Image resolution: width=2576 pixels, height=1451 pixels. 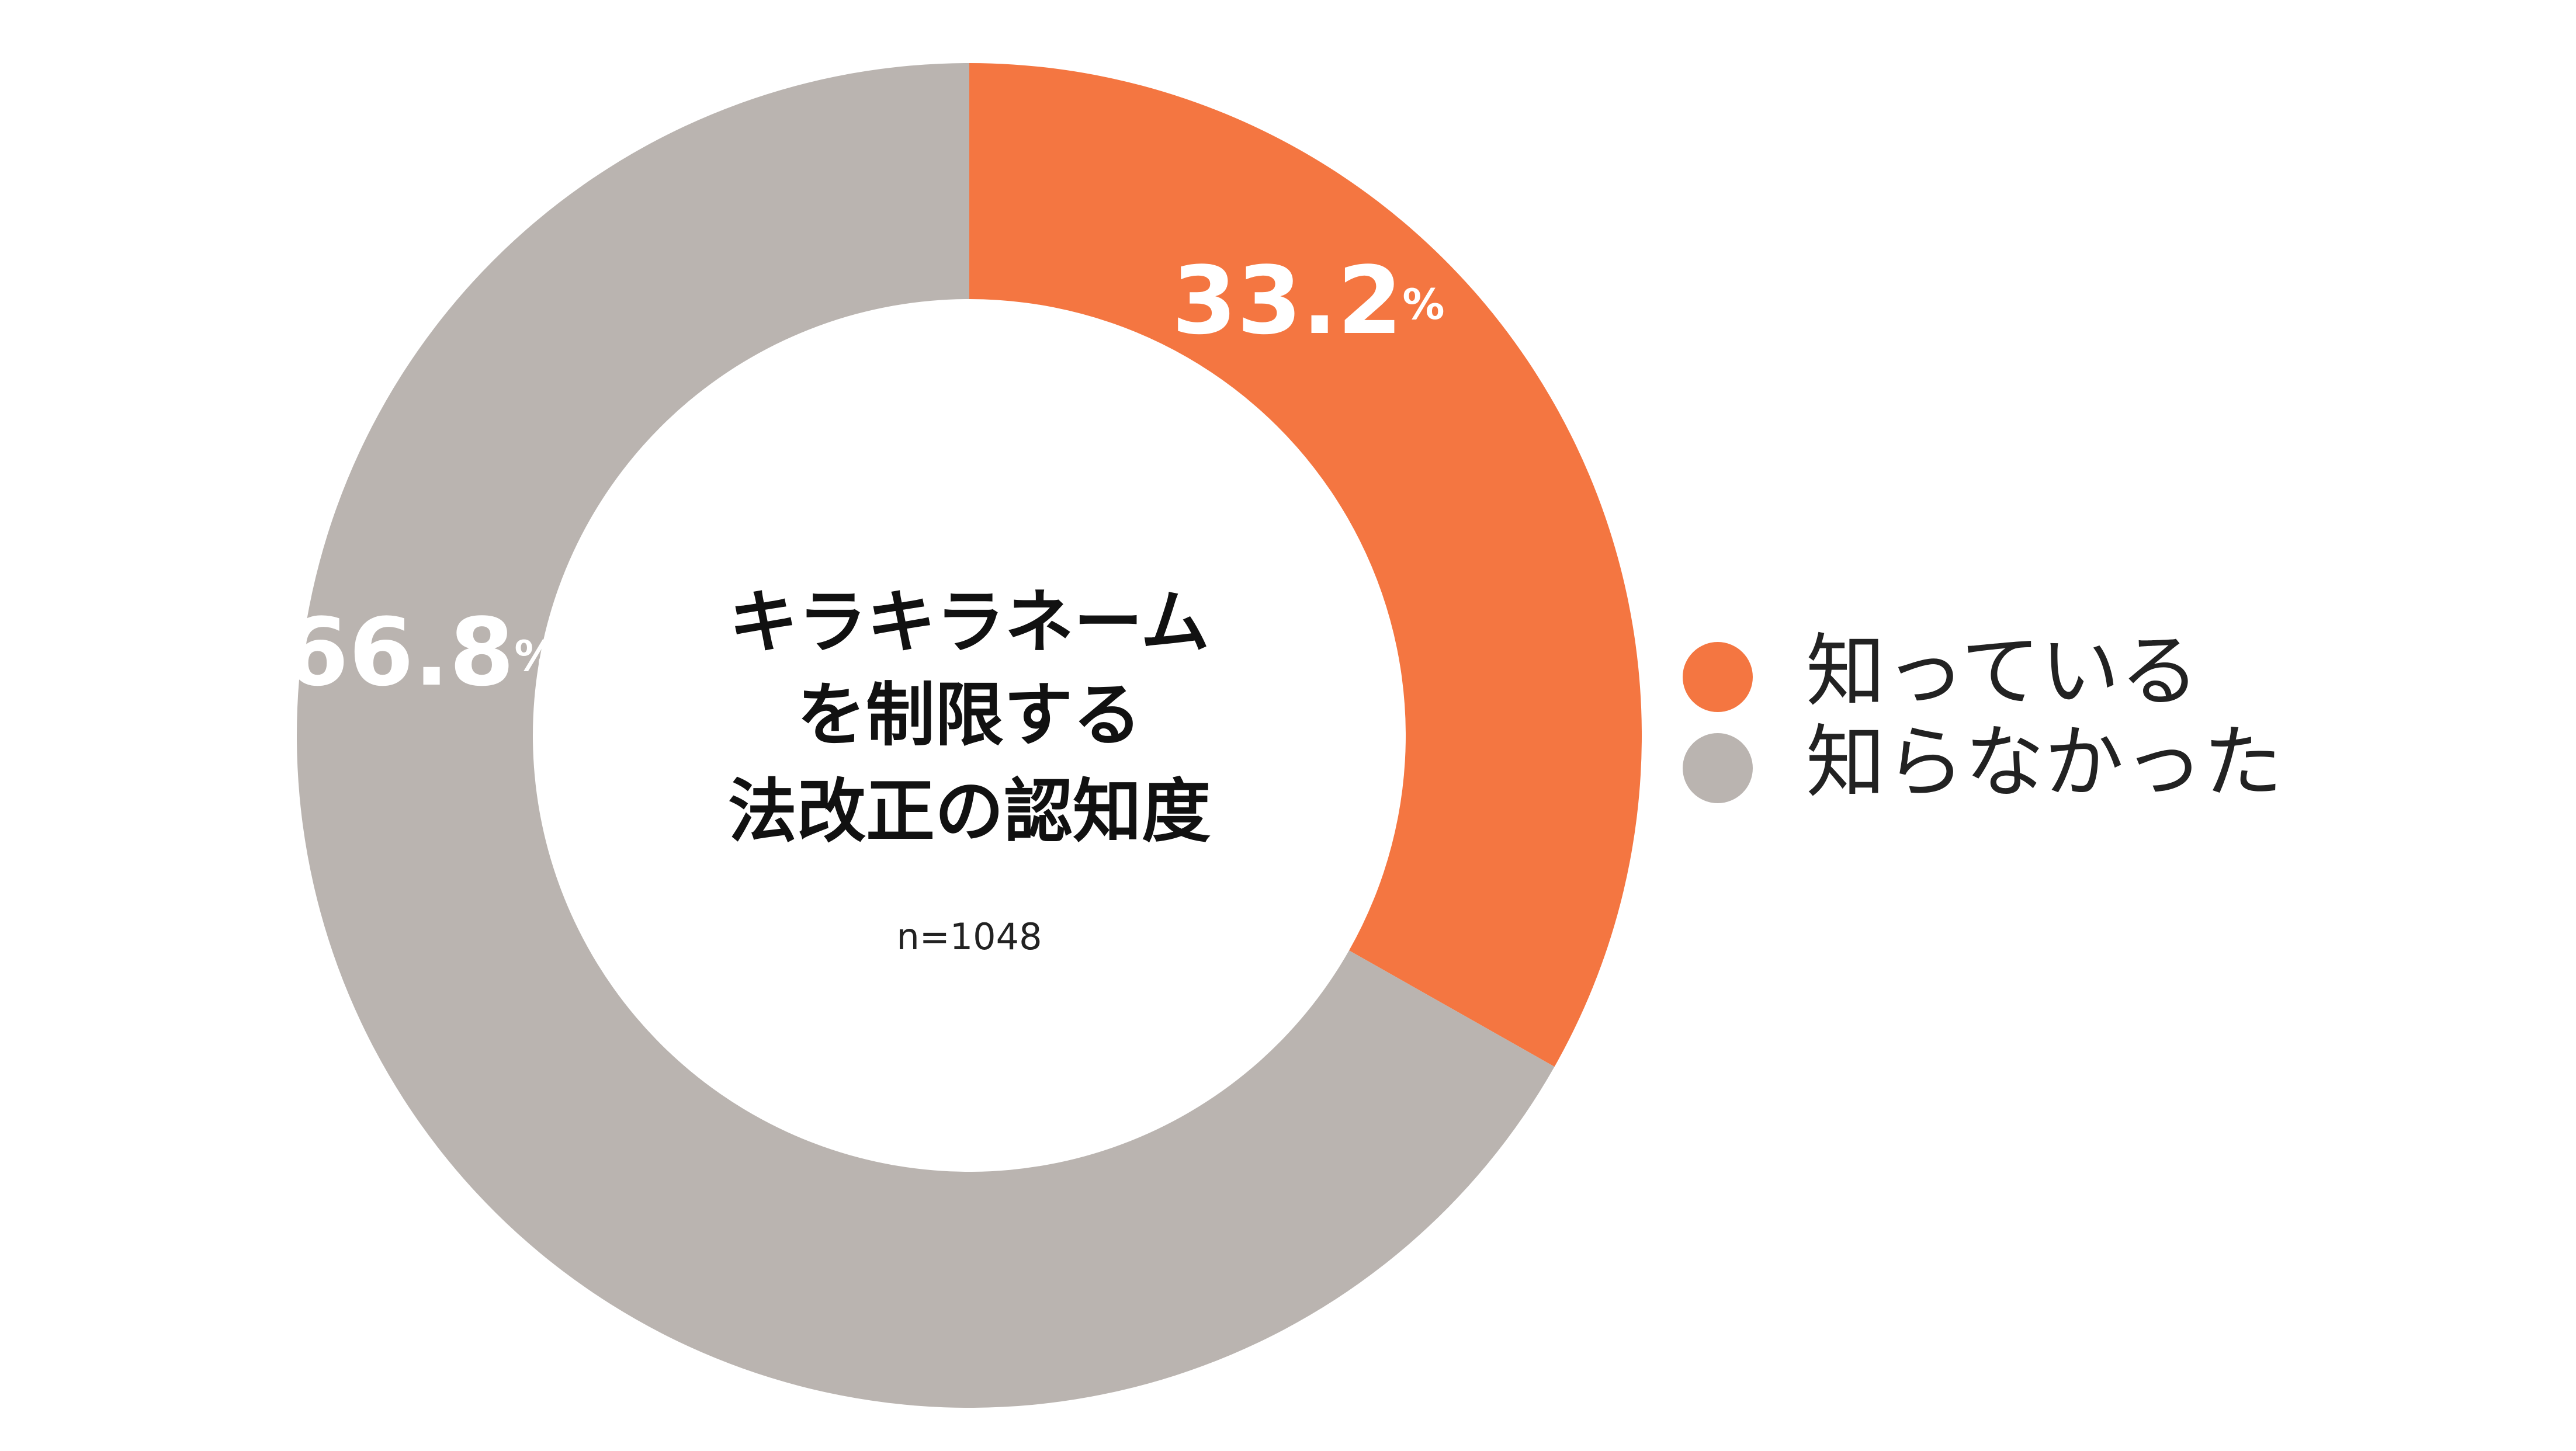 I want to click on chart-title: を制限する, so click(x=969, y=715).